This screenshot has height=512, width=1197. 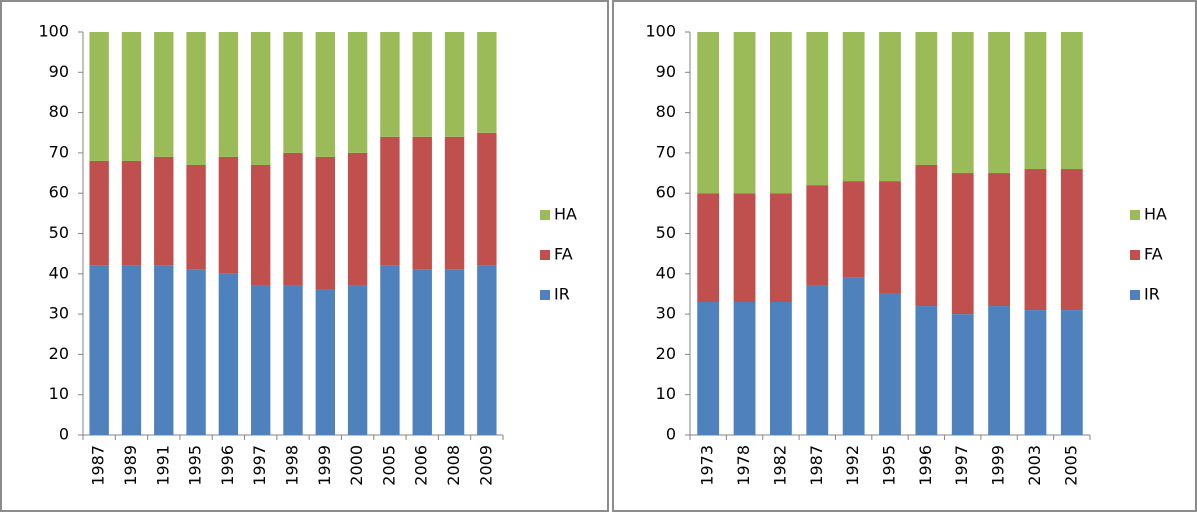 What do you see at coordinates (562, 294) in the screenshot?
I see `legend-label: IR` at bounding box center [562, 294].